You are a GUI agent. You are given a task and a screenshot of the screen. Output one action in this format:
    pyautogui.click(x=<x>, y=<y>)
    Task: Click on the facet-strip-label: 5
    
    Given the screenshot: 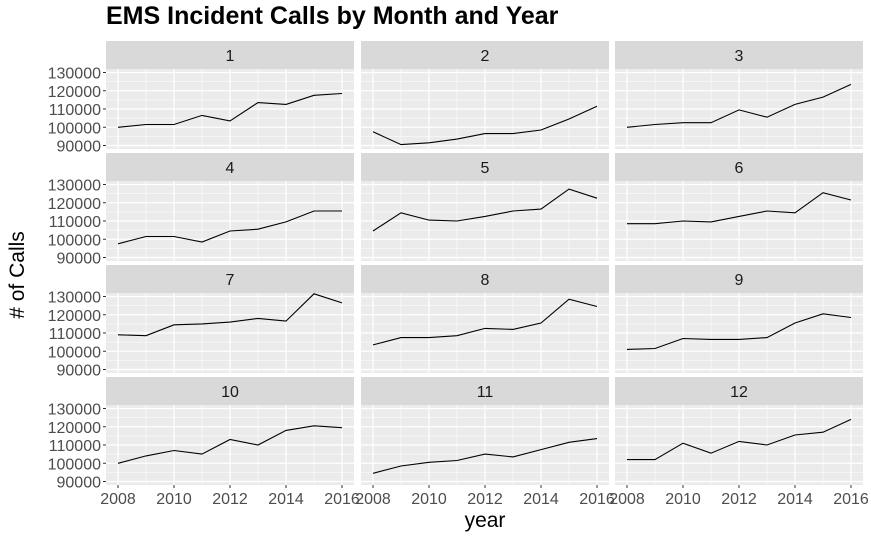 What is the action you would take?
    pyautogui.click(x=485, y=168)
    